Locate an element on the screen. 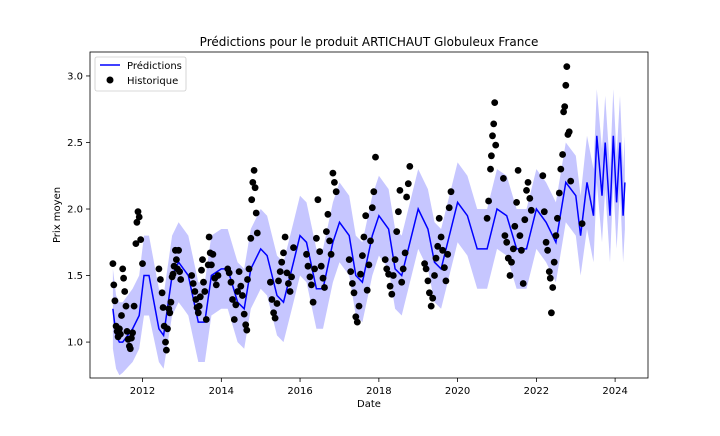 This screenshot has width=720, height=436. x-axis-label: Date is located at coordinates (369, 404).